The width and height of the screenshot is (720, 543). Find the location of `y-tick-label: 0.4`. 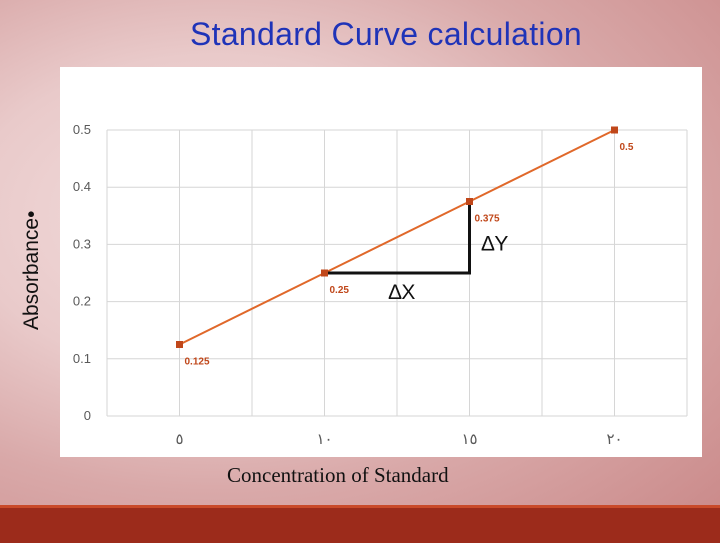

y-tick-label: 0.4 is located at coordinates (82, 186).